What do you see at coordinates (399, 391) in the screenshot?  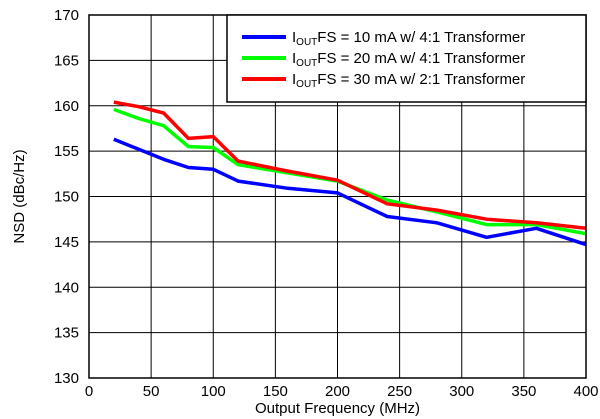 I see `x-tick-label: 250` at bounding box center [399, 391].